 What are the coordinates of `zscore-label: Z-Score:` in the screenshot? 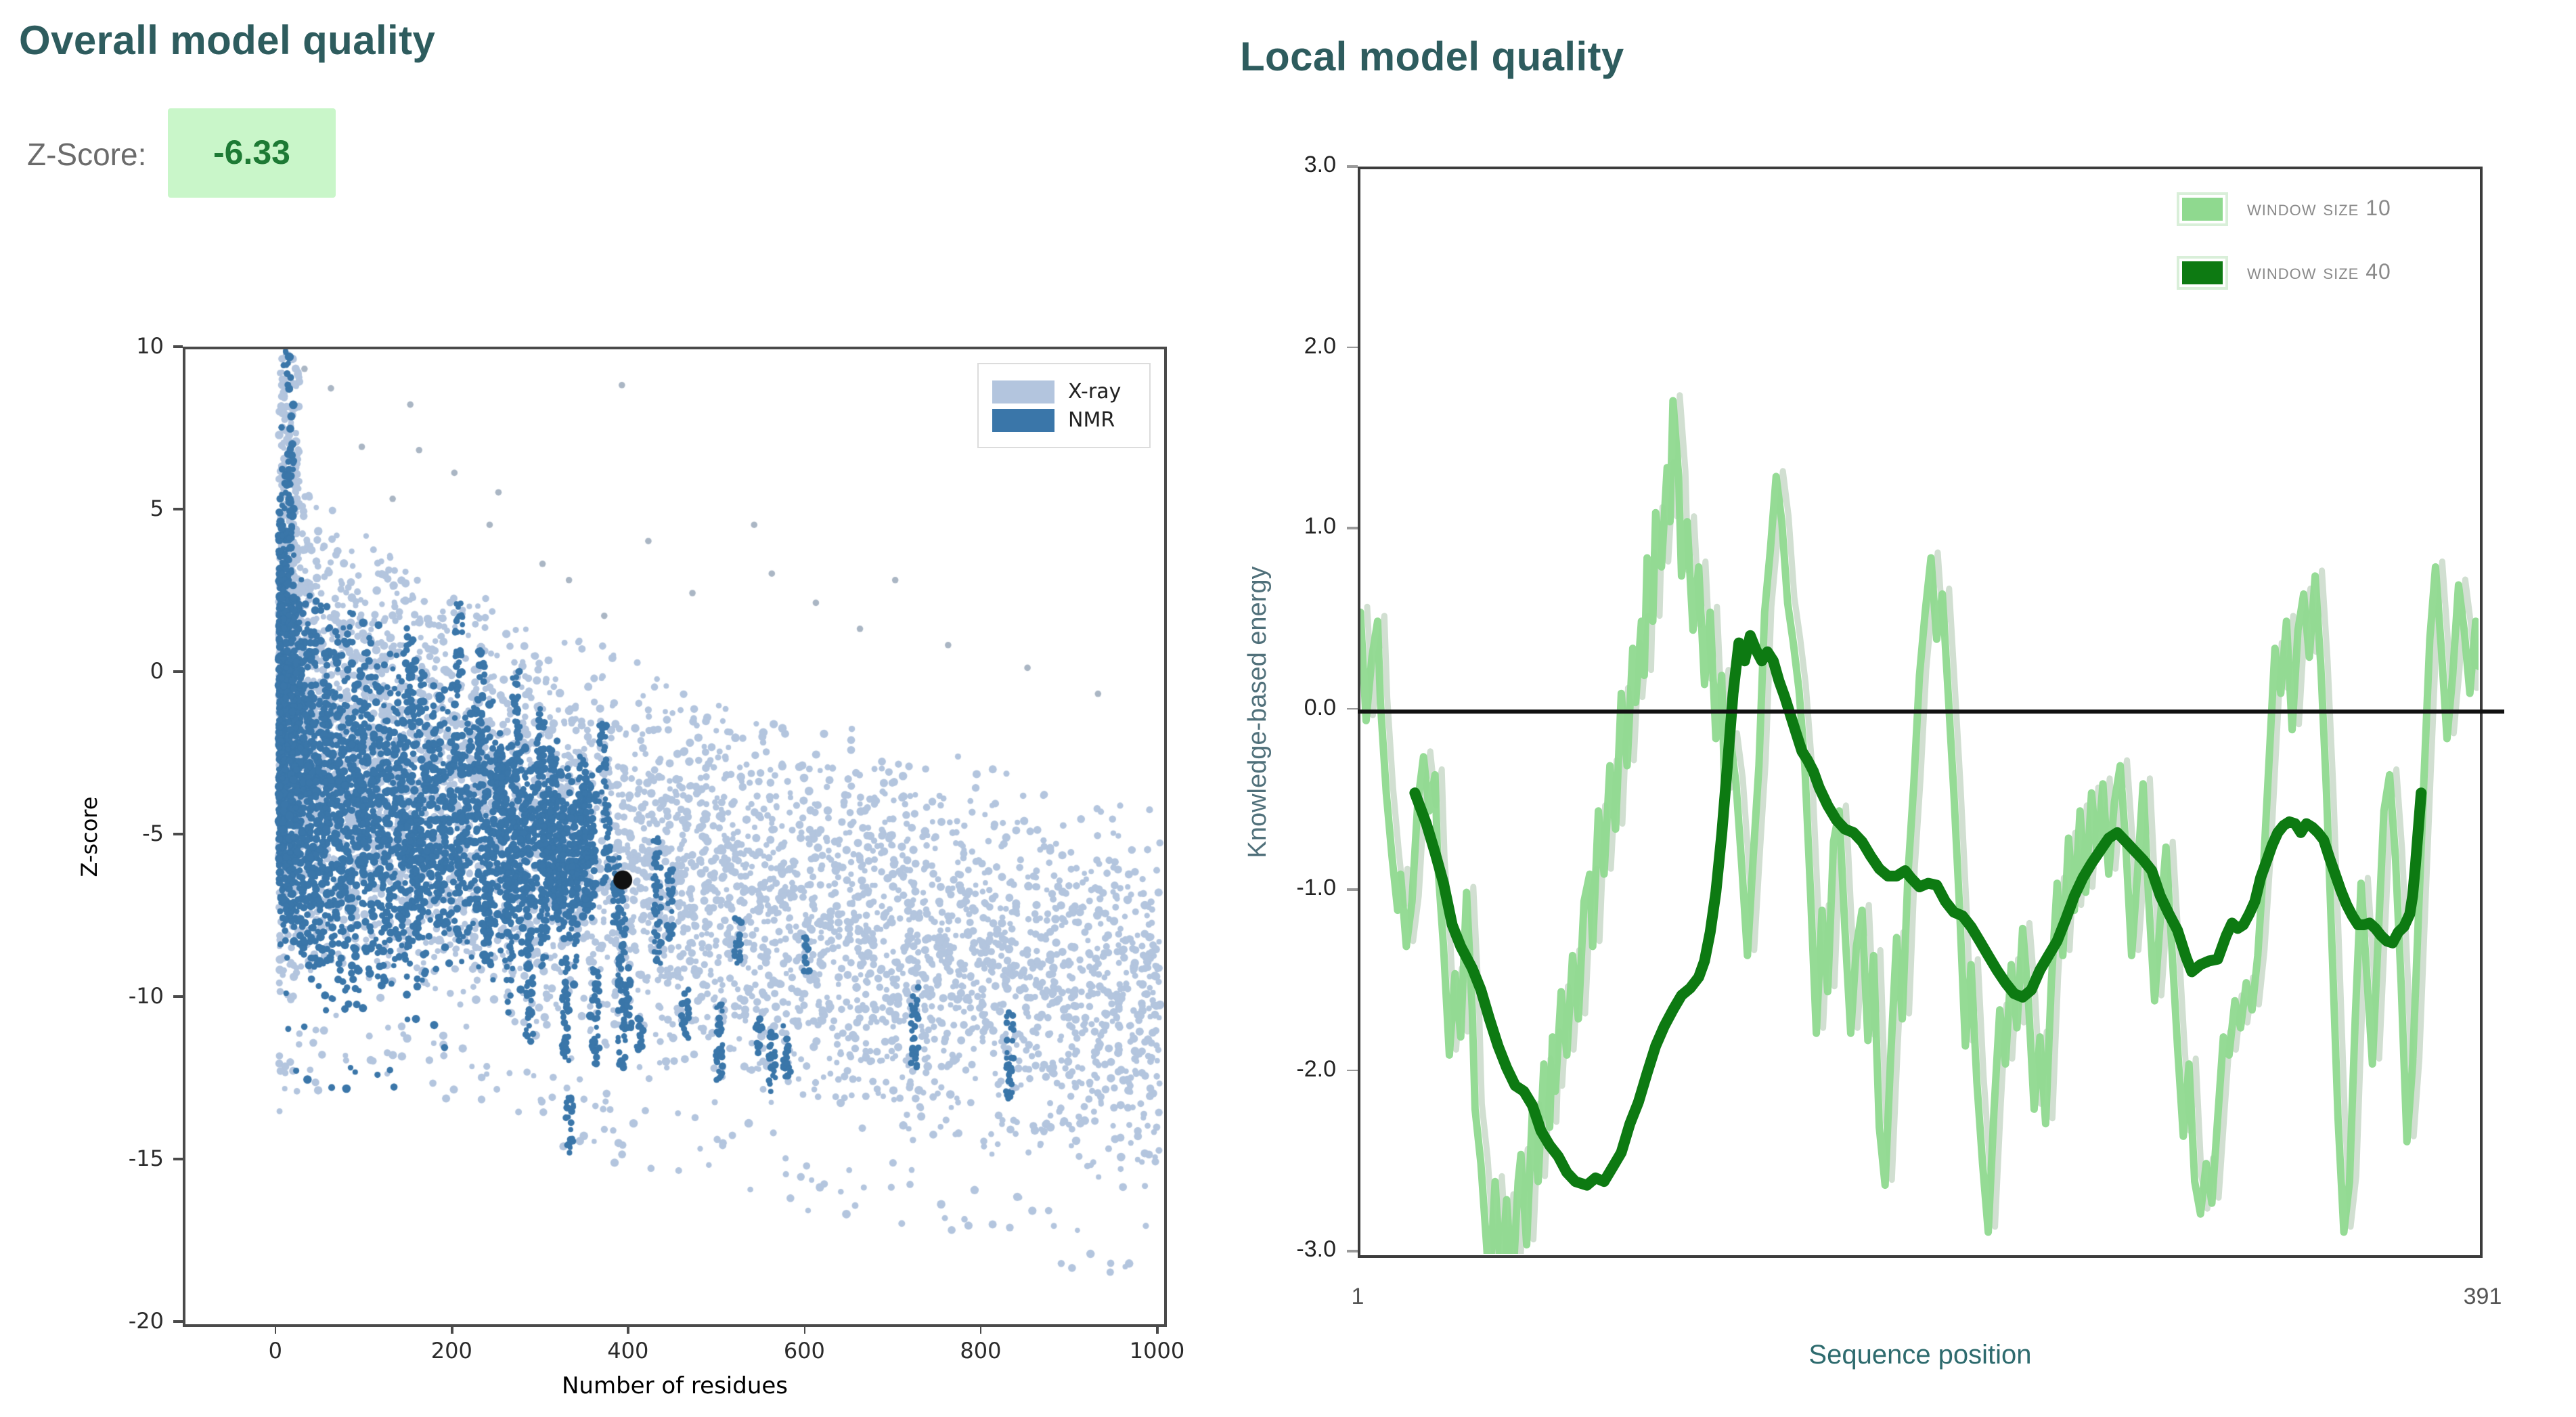 It's located at (87, 153).